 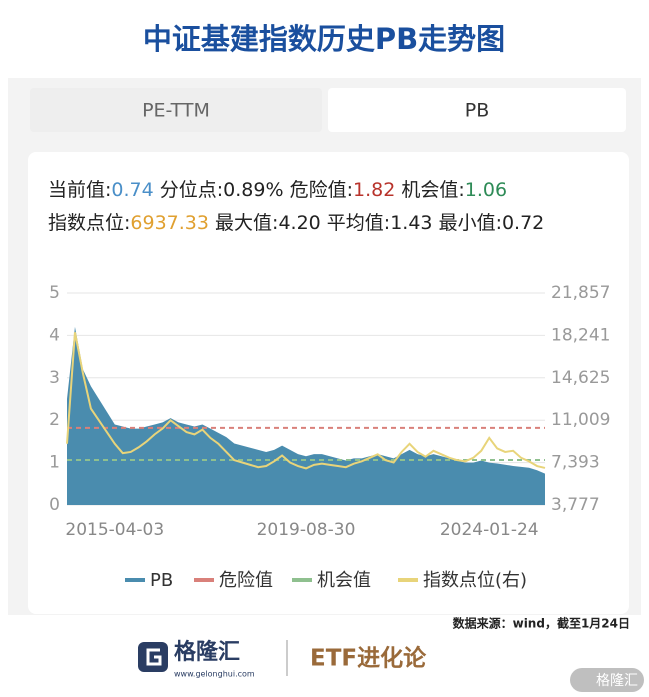 What do you see at coordinates (214, 674) in the screenshot?
I see `brand-url: www.gelonghui.com` at bounding box center [214, 674].